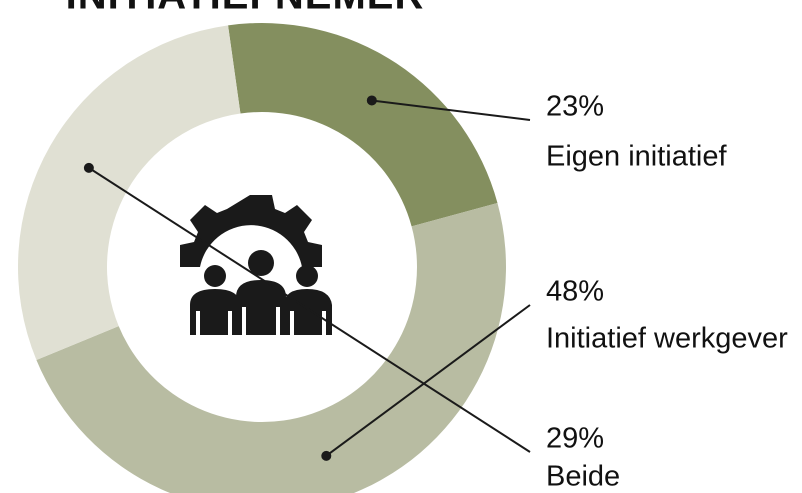 This screenshot has height=493, width=802. What do you see at coordinates (575, 439) in the screenshot?
I see `value-label: 29%` at bounding box center [575, 439].